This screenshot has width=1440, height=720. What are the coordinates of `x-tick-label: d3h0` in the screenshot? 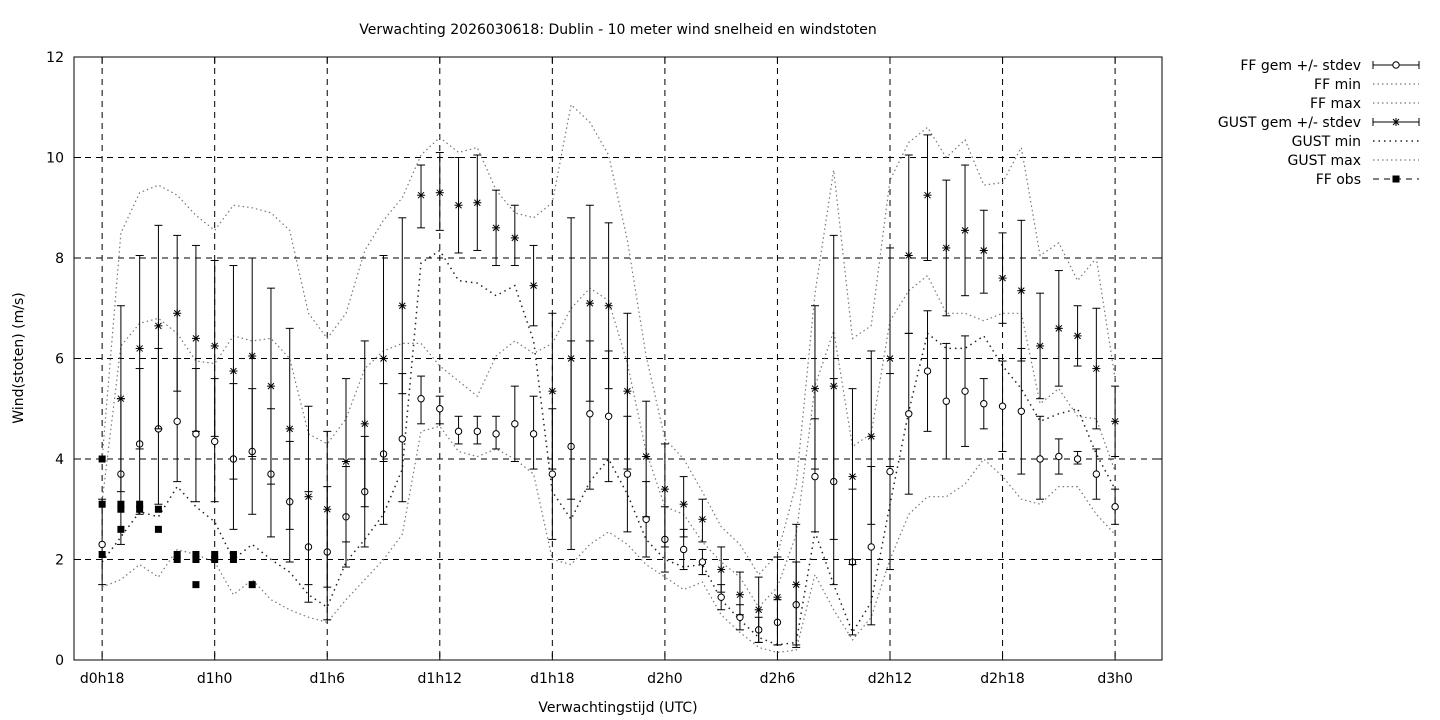 It's located at (1115, 679).